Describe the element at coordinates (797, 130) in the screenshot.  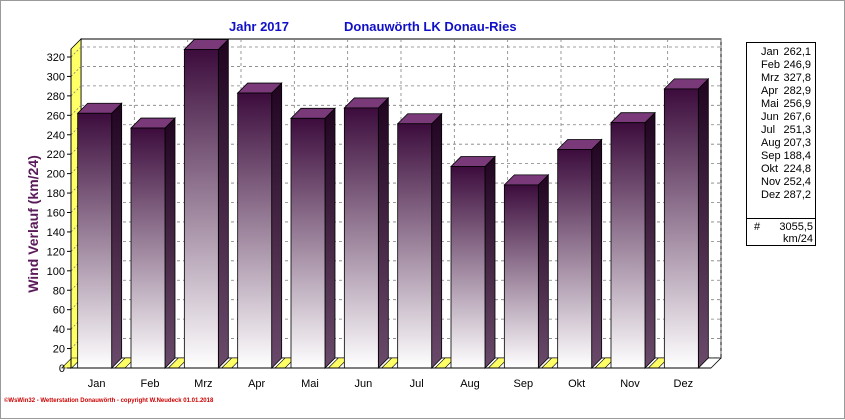
I see `legend-value: 251,3` at that location.